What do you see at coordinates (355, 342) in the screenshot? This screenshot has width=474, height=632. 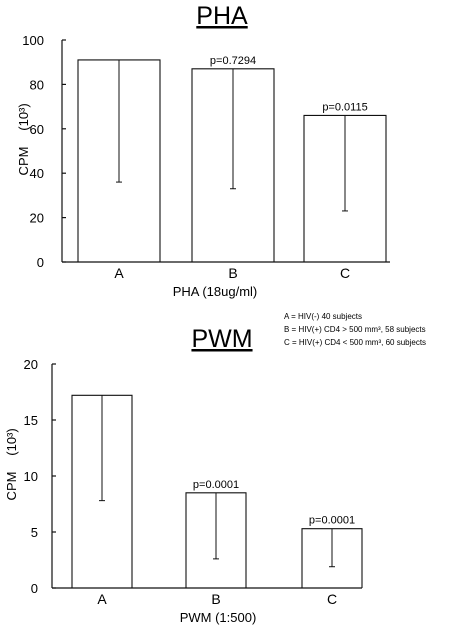 I see `legend-entry-c: C = HIV(+) CD4 < 500 mm³, 60 subjects` at bounding box center [355, 342].